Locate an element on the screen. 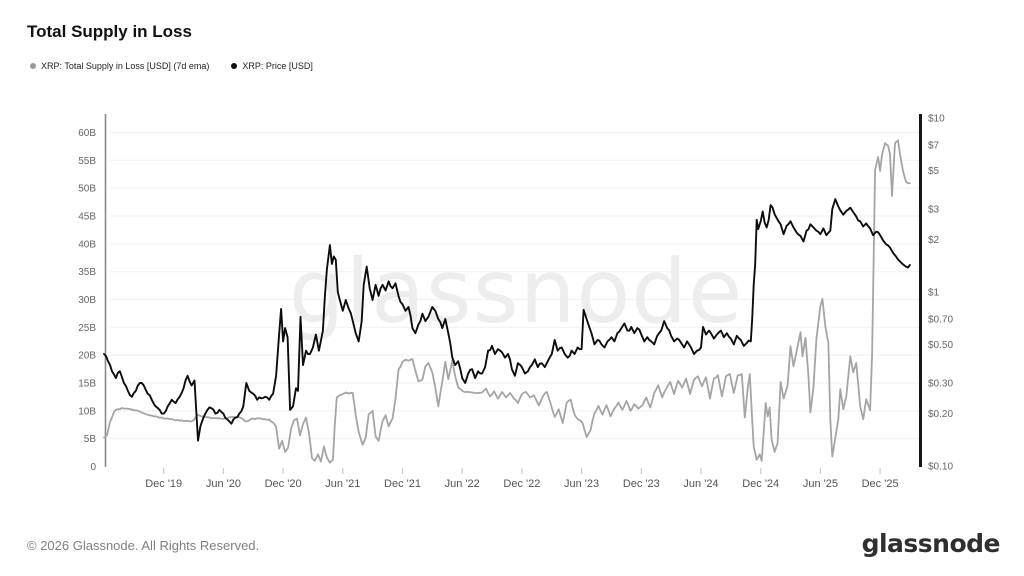 The width and height of the screenshot is (1024, 576). left-axis-tick-label: 55B is located at coordinates (87, 161).